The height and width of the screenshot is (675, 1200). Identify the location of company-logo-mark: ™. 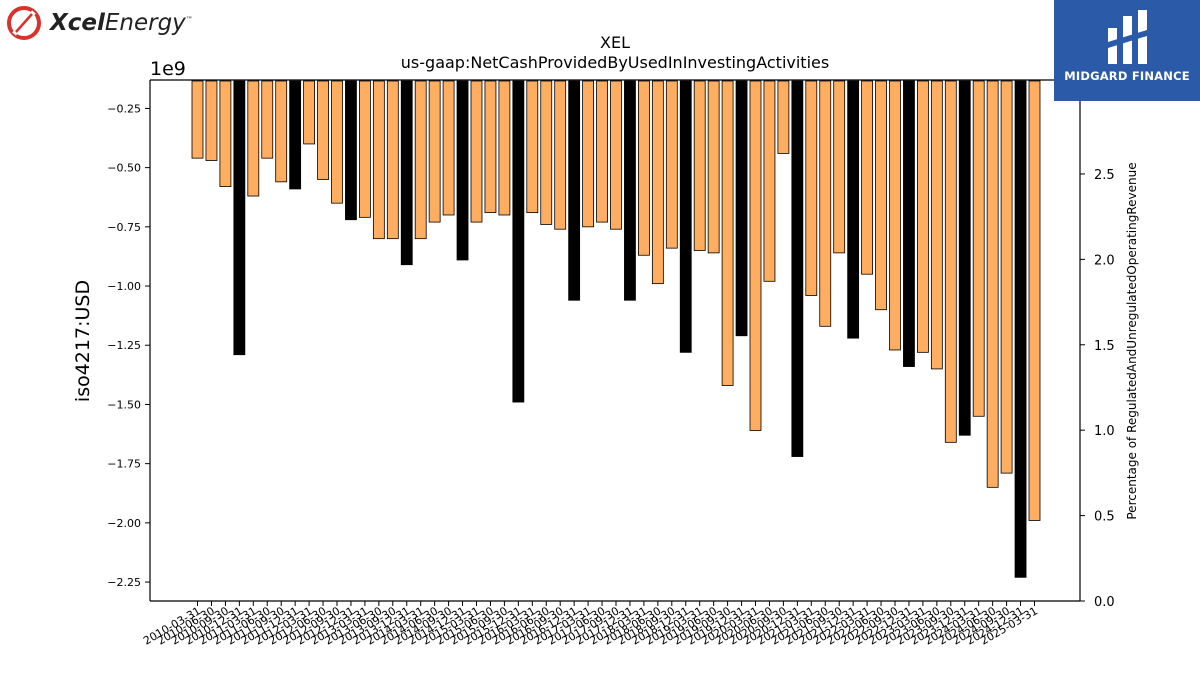
(189, 19).